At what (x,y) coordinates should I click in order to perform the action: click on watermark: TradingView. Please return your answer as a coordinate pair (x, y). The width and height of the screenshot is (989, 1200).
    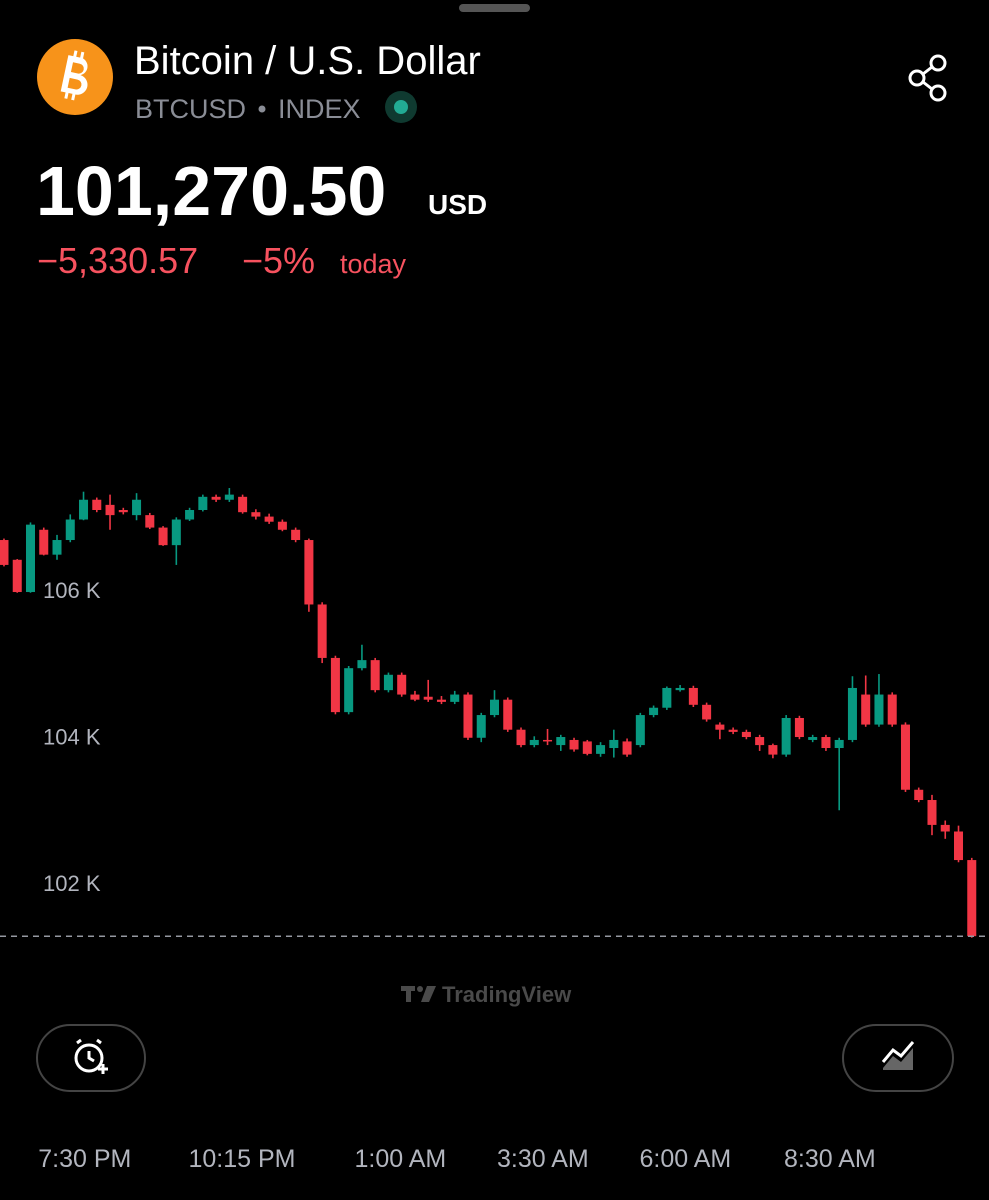
    Looking at the image, I should click on (507, 994).